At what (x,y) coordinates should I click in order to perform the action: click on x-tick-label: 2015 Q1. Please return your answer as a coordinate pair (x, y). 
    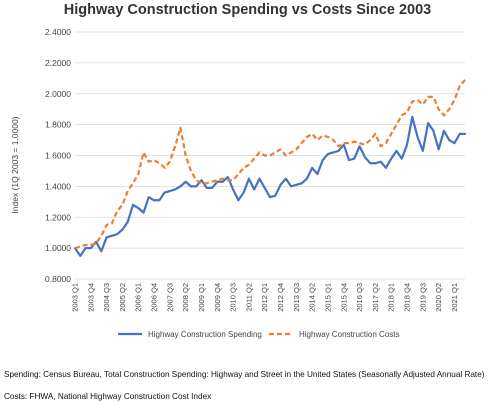
    Looking at the image, I should click on (327, 297).